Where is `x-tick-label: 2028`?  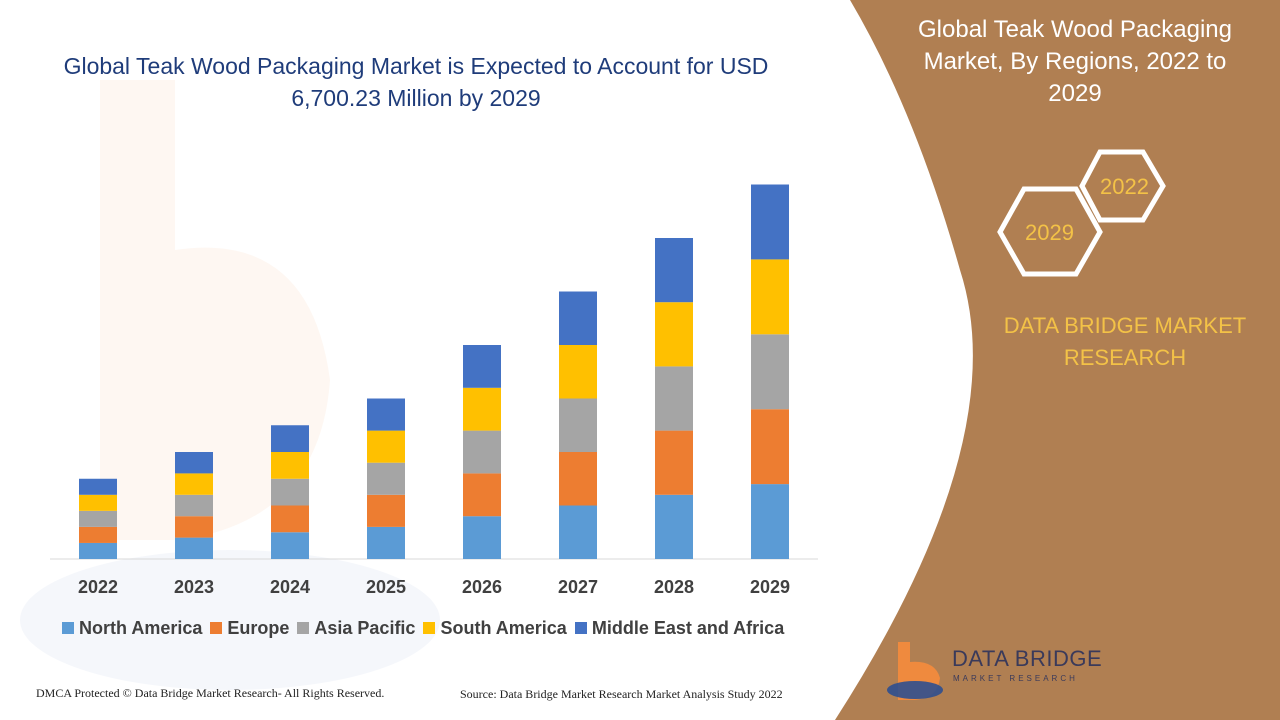 x-tick-label: 2028 is located at coordinates (674, 587).